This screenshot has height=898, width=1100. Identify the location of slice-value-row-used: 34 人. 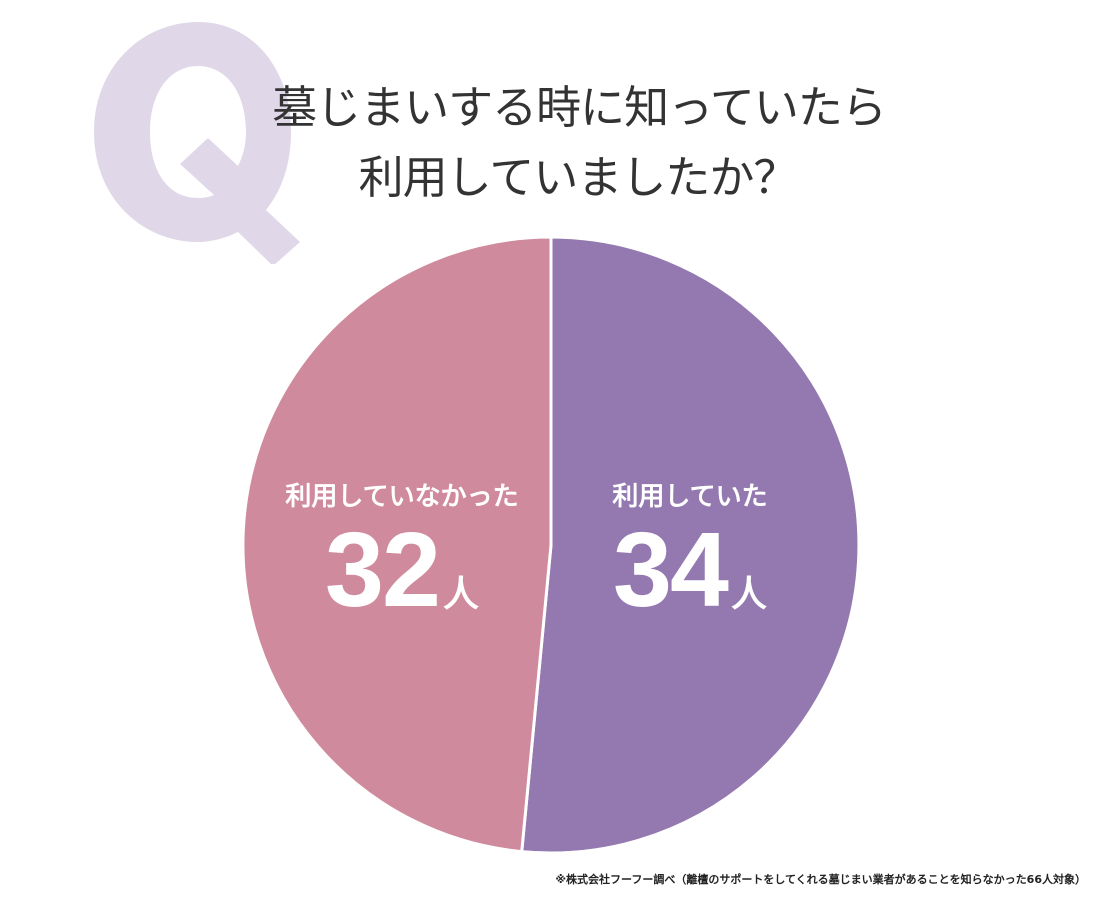
(690, 584).